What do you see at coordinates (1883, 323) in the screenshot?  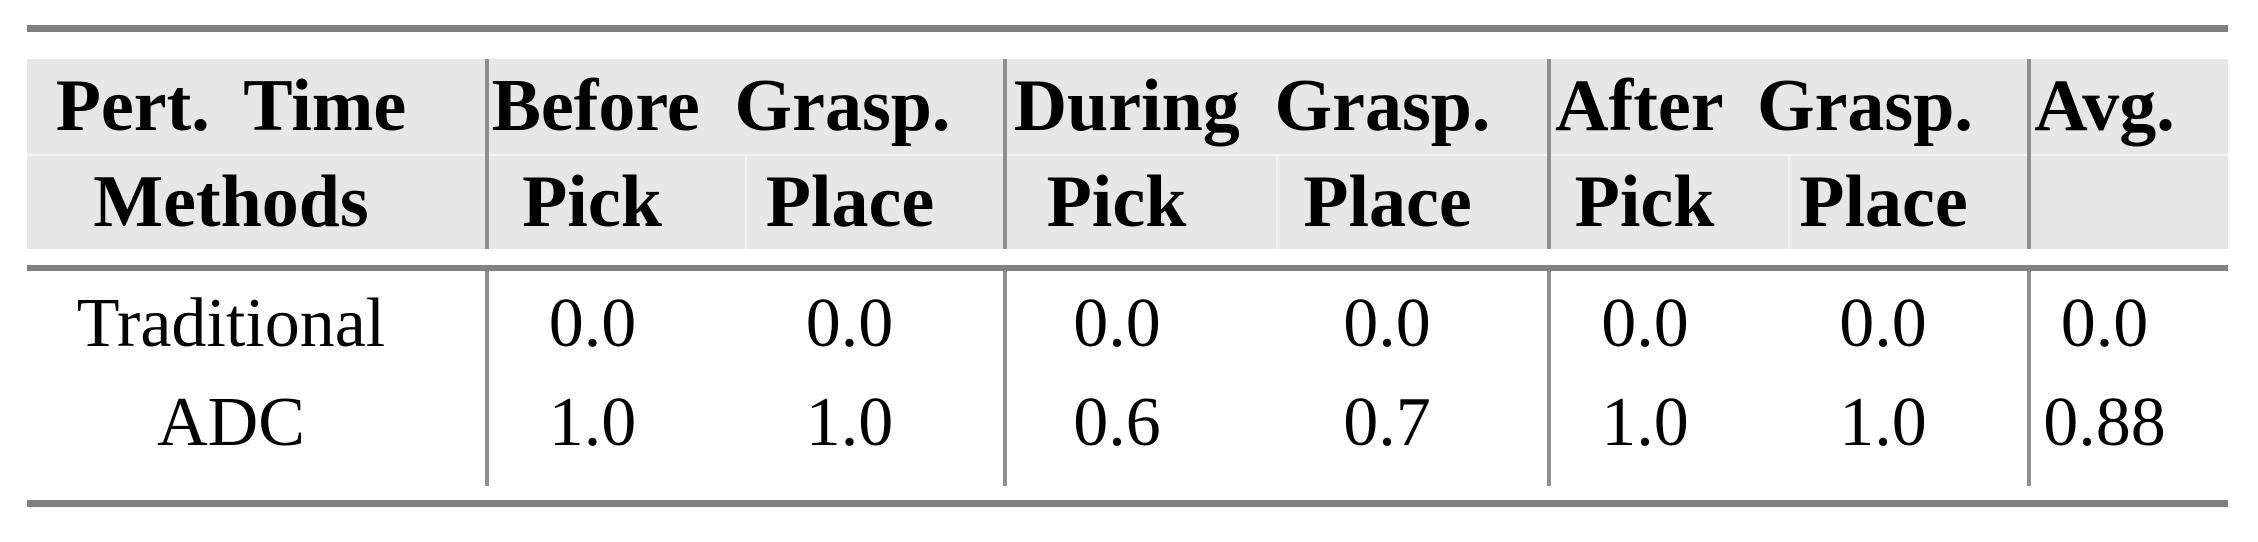 I see `cell-after-place: 0.0` at bounding box center [1883, 323].